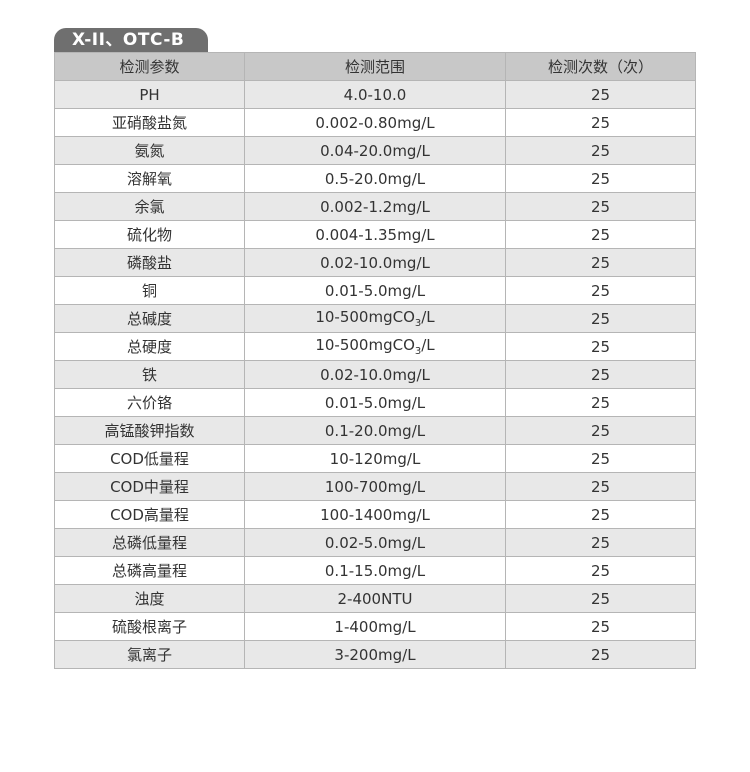  Describe the element at coordinates (149, 486) in the screenshot. I see `parameter-cell: COD中量程` at that location.